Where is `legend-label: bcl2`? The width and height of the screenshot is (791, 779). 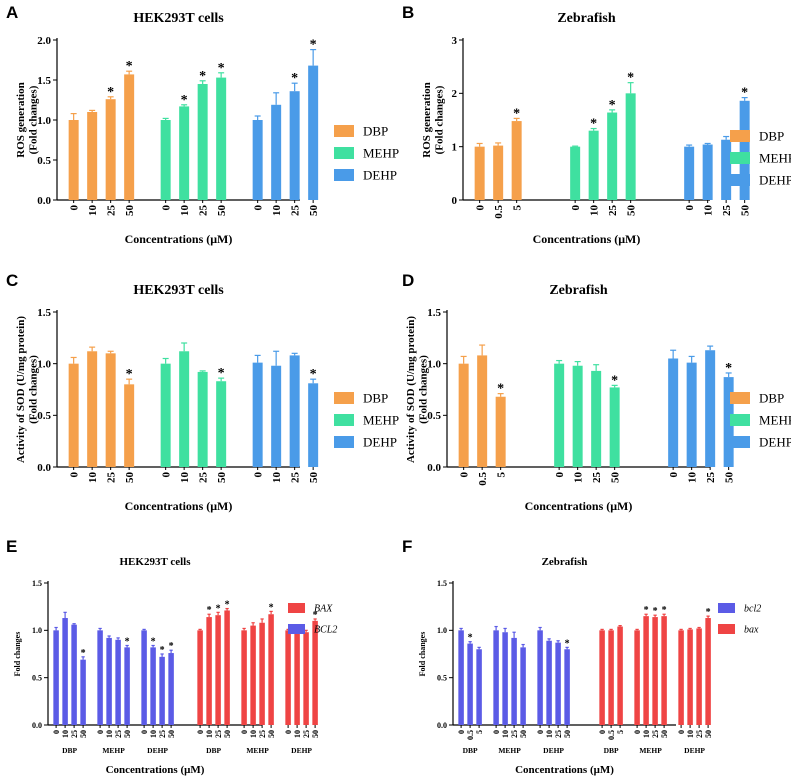 legend-label: bcl2 is located at coordinates (752, 609).